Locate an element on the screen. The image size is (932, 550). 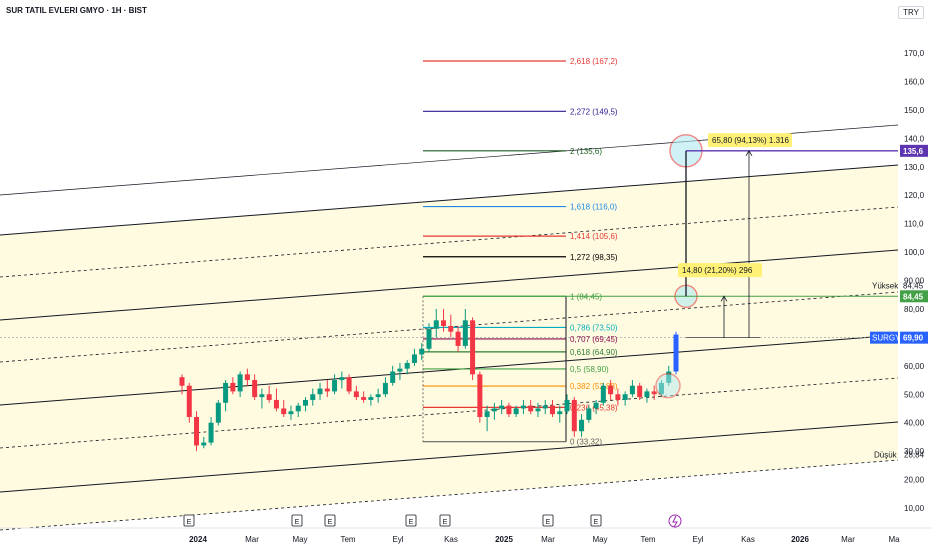
breakout-label-text: 14,80 (21,20%) 296 is located at coordinates (717, 270).